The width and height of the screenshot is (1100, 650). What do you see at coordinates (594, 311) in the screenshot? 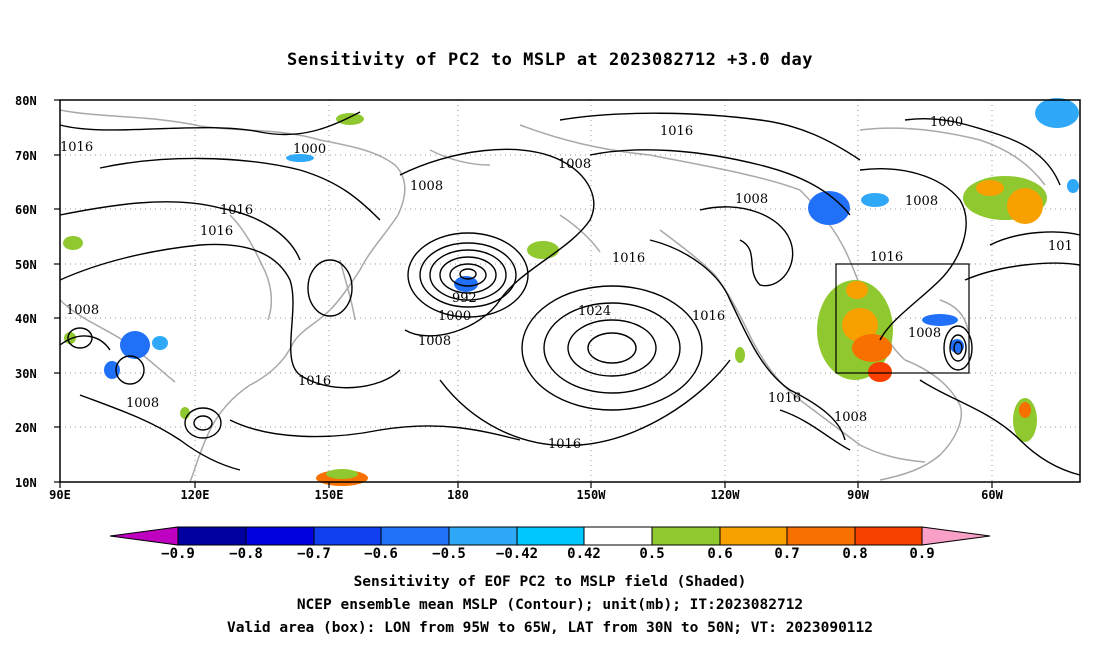
I see `contour-label: 1024` at bounding box center [594, 311].